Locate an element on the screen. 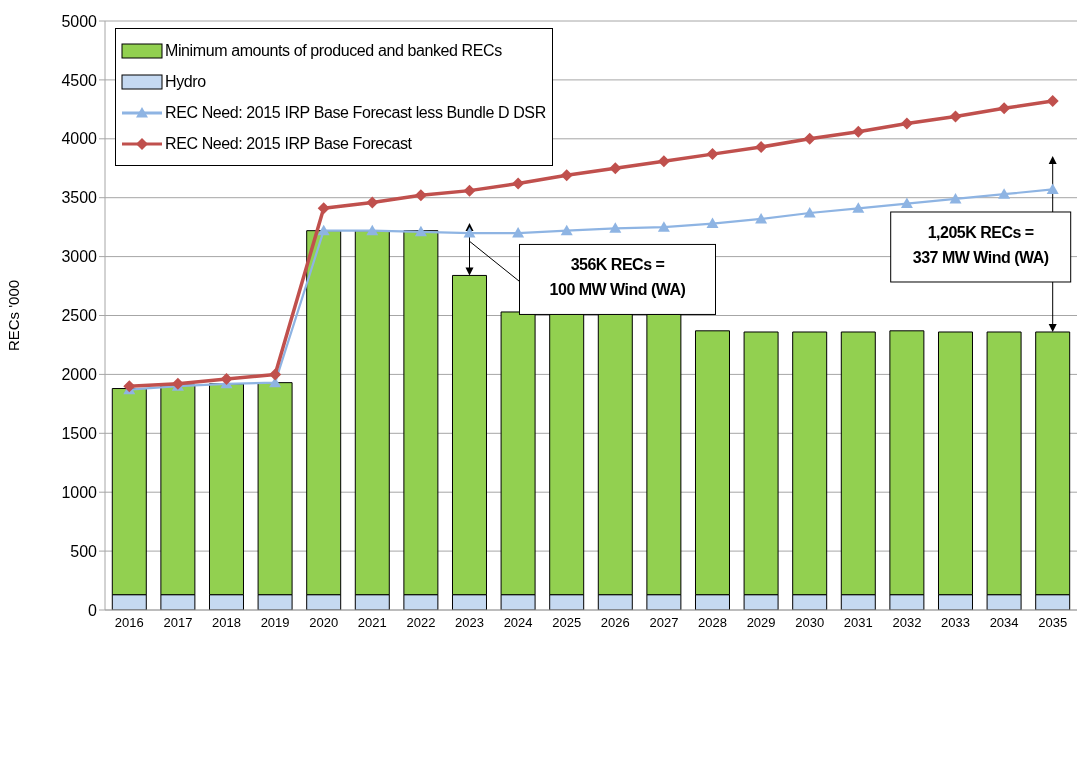 The image size is (1089, 779). legend-label: REC Need: 2015 IRP Base Forecast less Bundle D DSR is located at coordinates (355, 112).